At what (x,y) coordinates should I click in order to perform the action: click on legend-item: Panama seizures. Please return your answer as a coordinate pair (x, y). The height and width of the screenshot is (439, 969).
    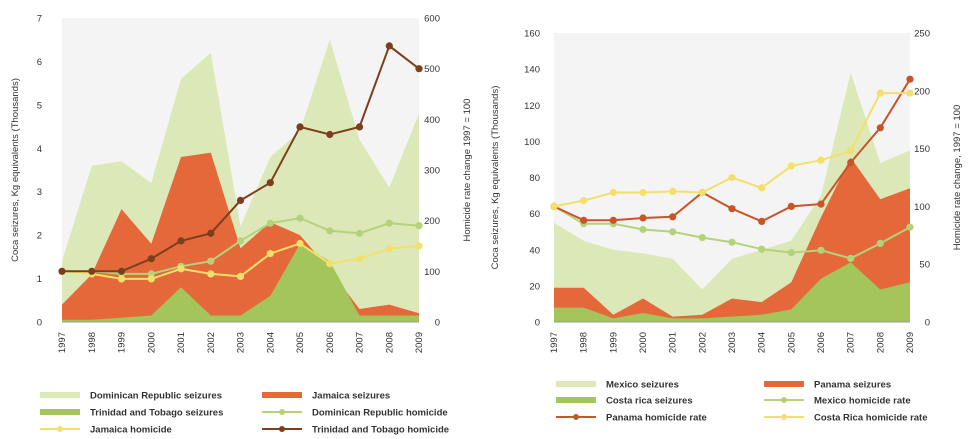
    Looking at the image, I should click on (827, 385).